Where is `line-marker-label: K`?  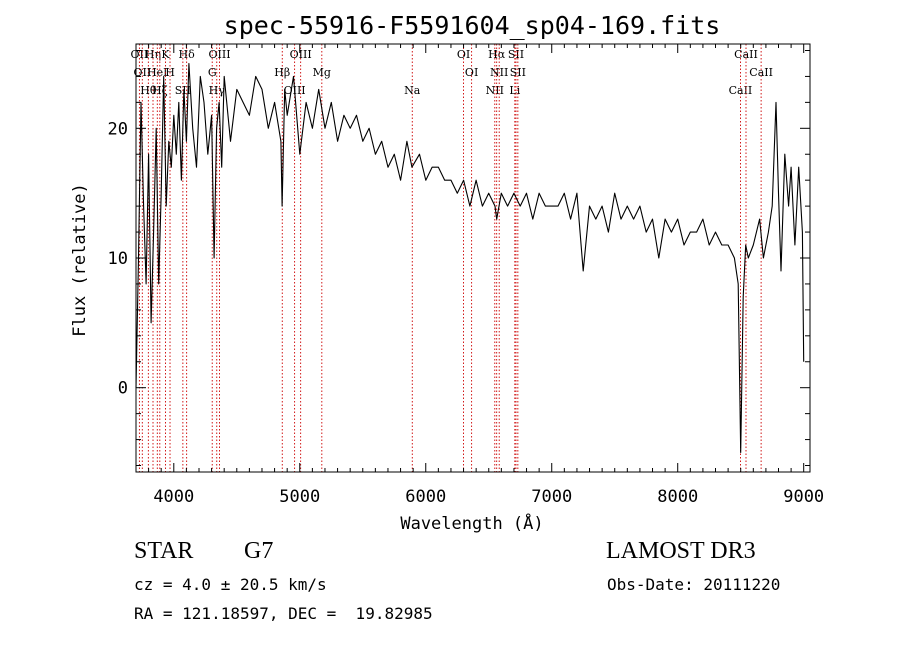 line-marker-label: K is located at coordinates (165, 54).